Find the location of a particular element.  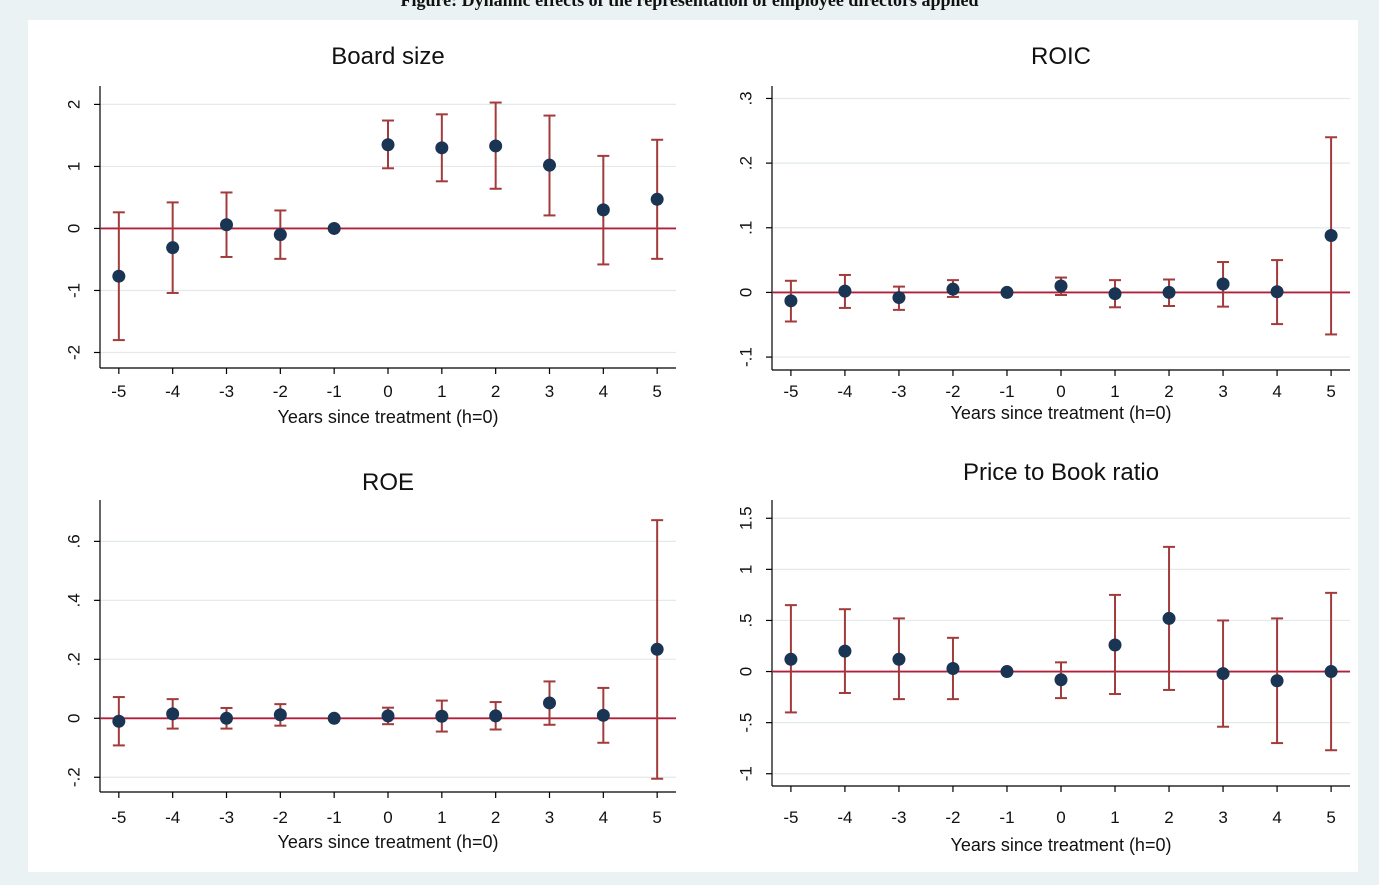

y-tick-label: -.2 is located at coordinates (74, 777).